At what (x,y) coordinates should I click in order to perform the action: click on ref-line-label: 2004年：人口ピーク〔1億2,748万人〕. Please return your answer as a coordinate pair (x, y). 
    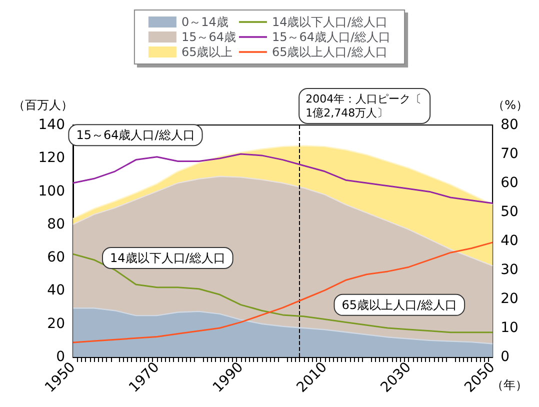
    Looking at the image, I should click on (364, 106).